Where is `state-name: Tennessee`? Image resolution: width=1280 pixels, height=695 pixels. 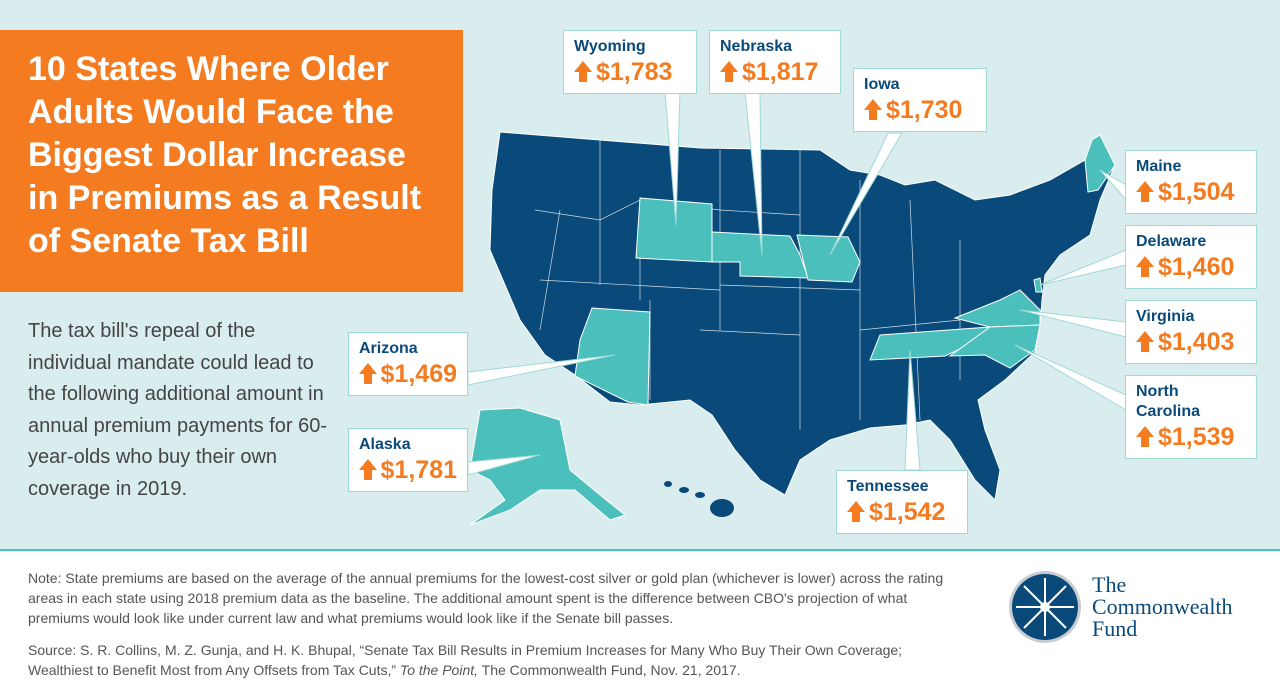
state-name: Tennessee is located at coordinates (888, 486).